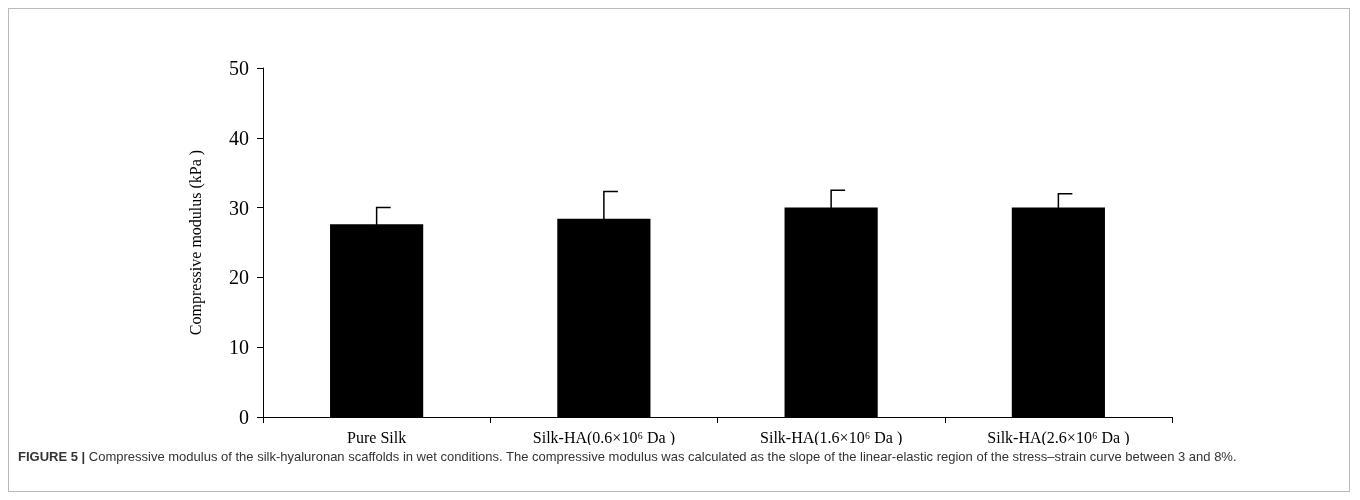 This screenshot has height=500, width=1360. I want to click on y-tick-label: 0, so click(244, 417).